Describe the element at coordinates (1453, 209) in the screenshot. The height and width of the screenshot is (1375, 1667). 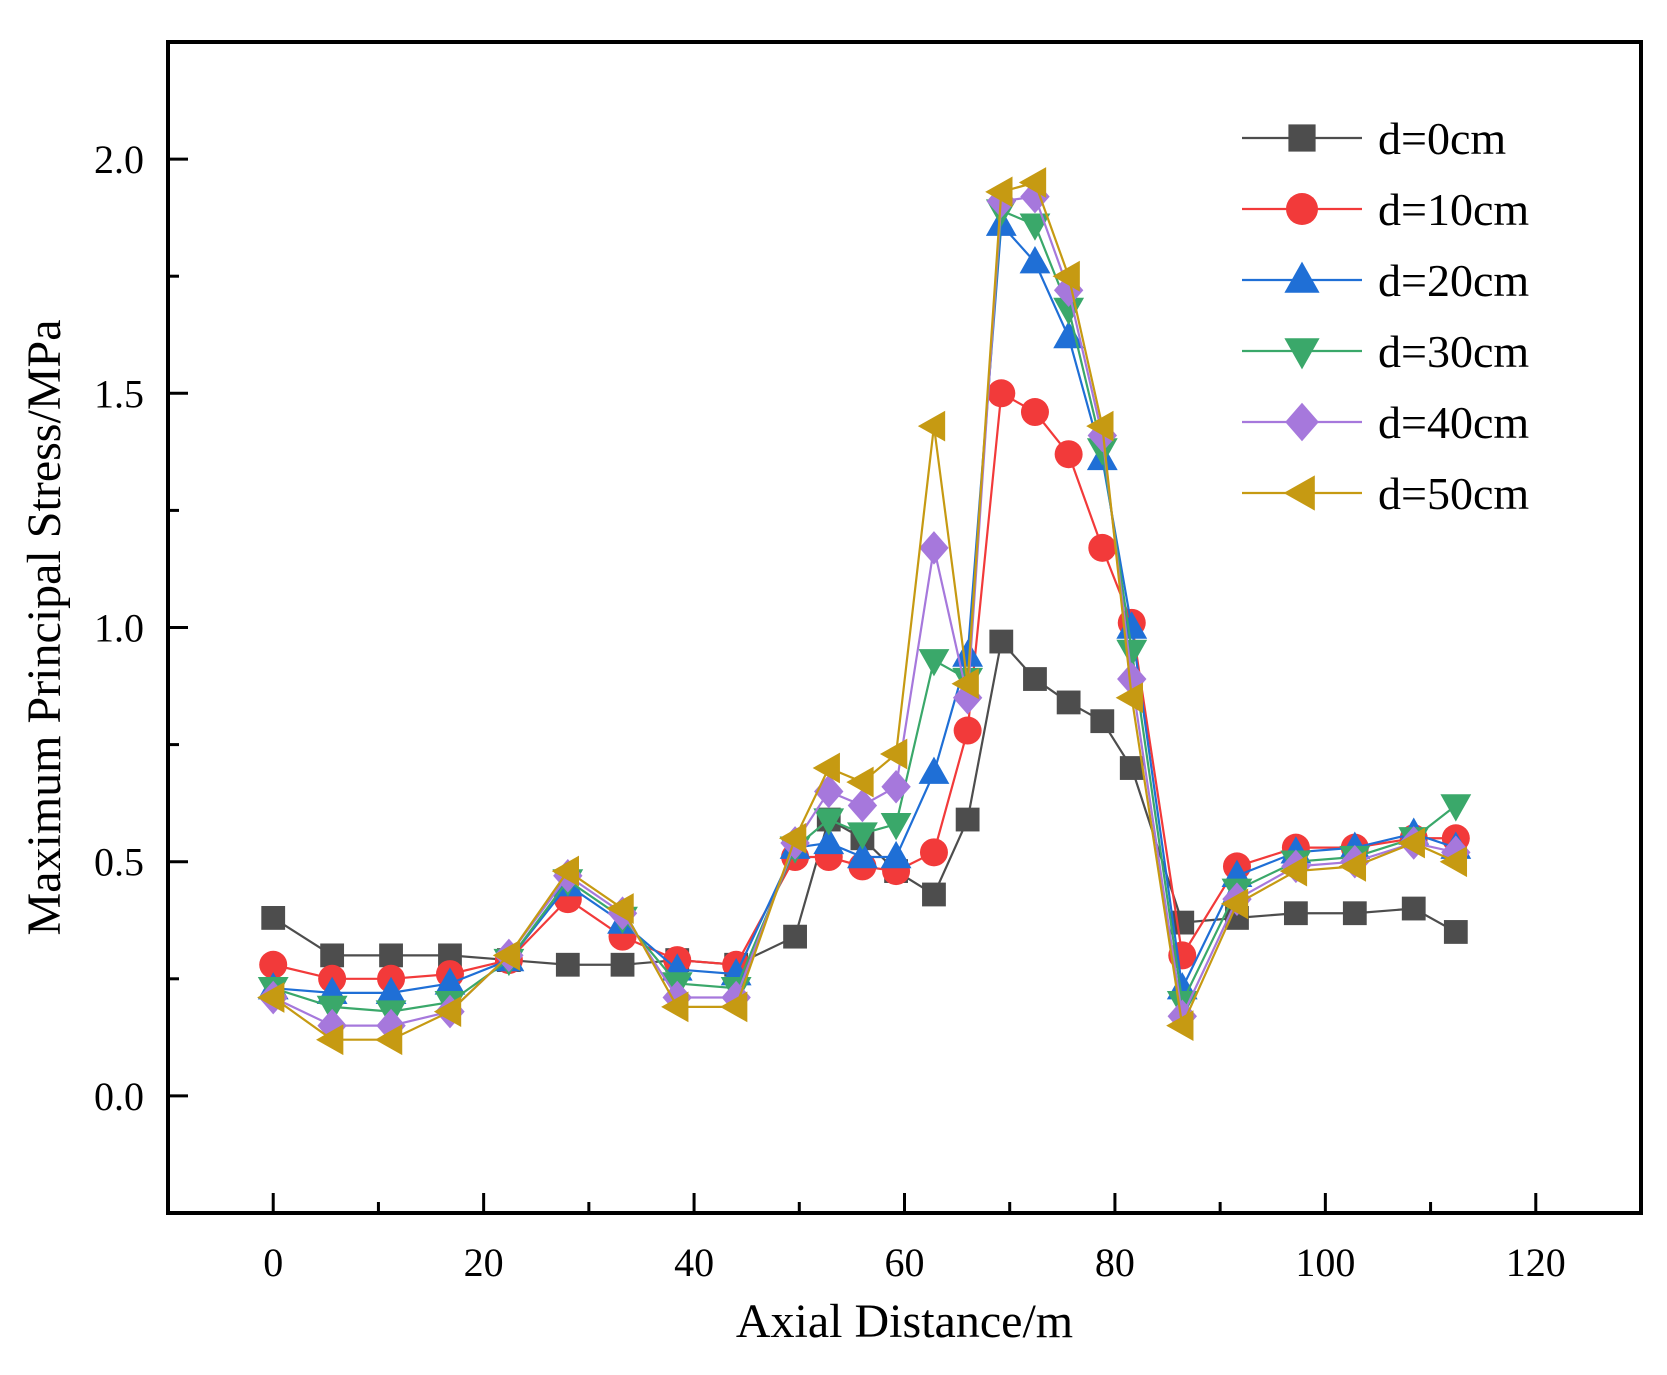
I see `legend-label: d=10cm` at that location.